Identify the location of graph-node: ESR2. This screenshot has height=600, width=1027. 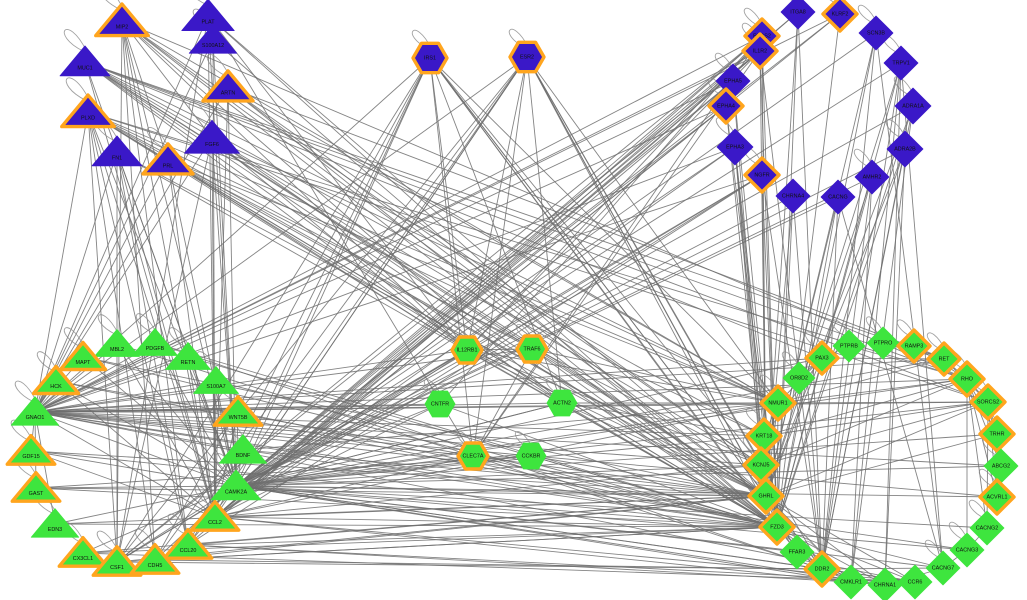
(527, 57).